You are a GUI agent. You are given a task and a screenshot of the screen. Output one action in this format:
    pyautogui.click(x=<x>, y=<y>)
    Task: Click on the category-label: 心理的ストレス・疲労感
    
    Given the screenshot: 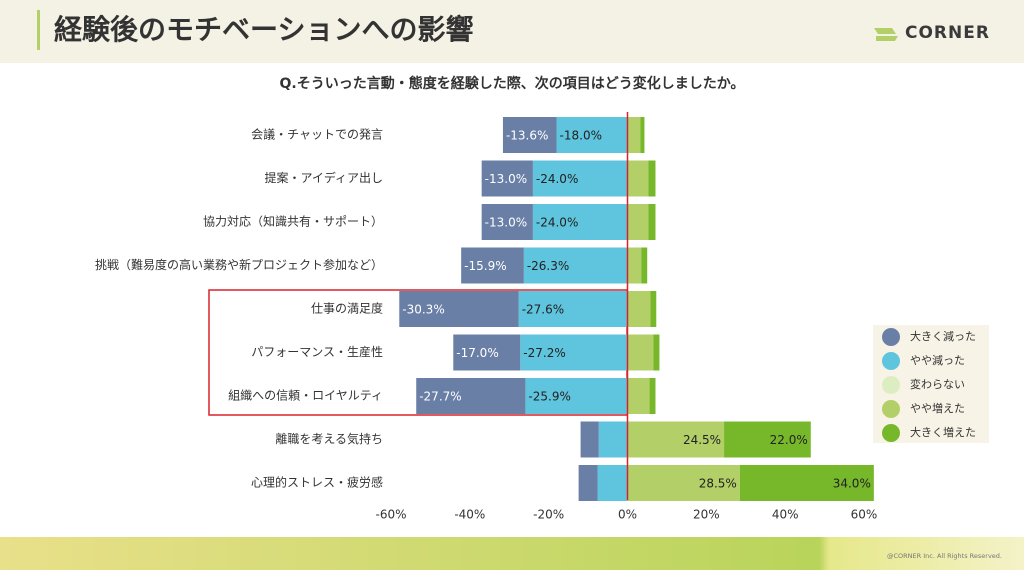 What is the action you would take?
    pyautogui.click(x=317, y=482)
    